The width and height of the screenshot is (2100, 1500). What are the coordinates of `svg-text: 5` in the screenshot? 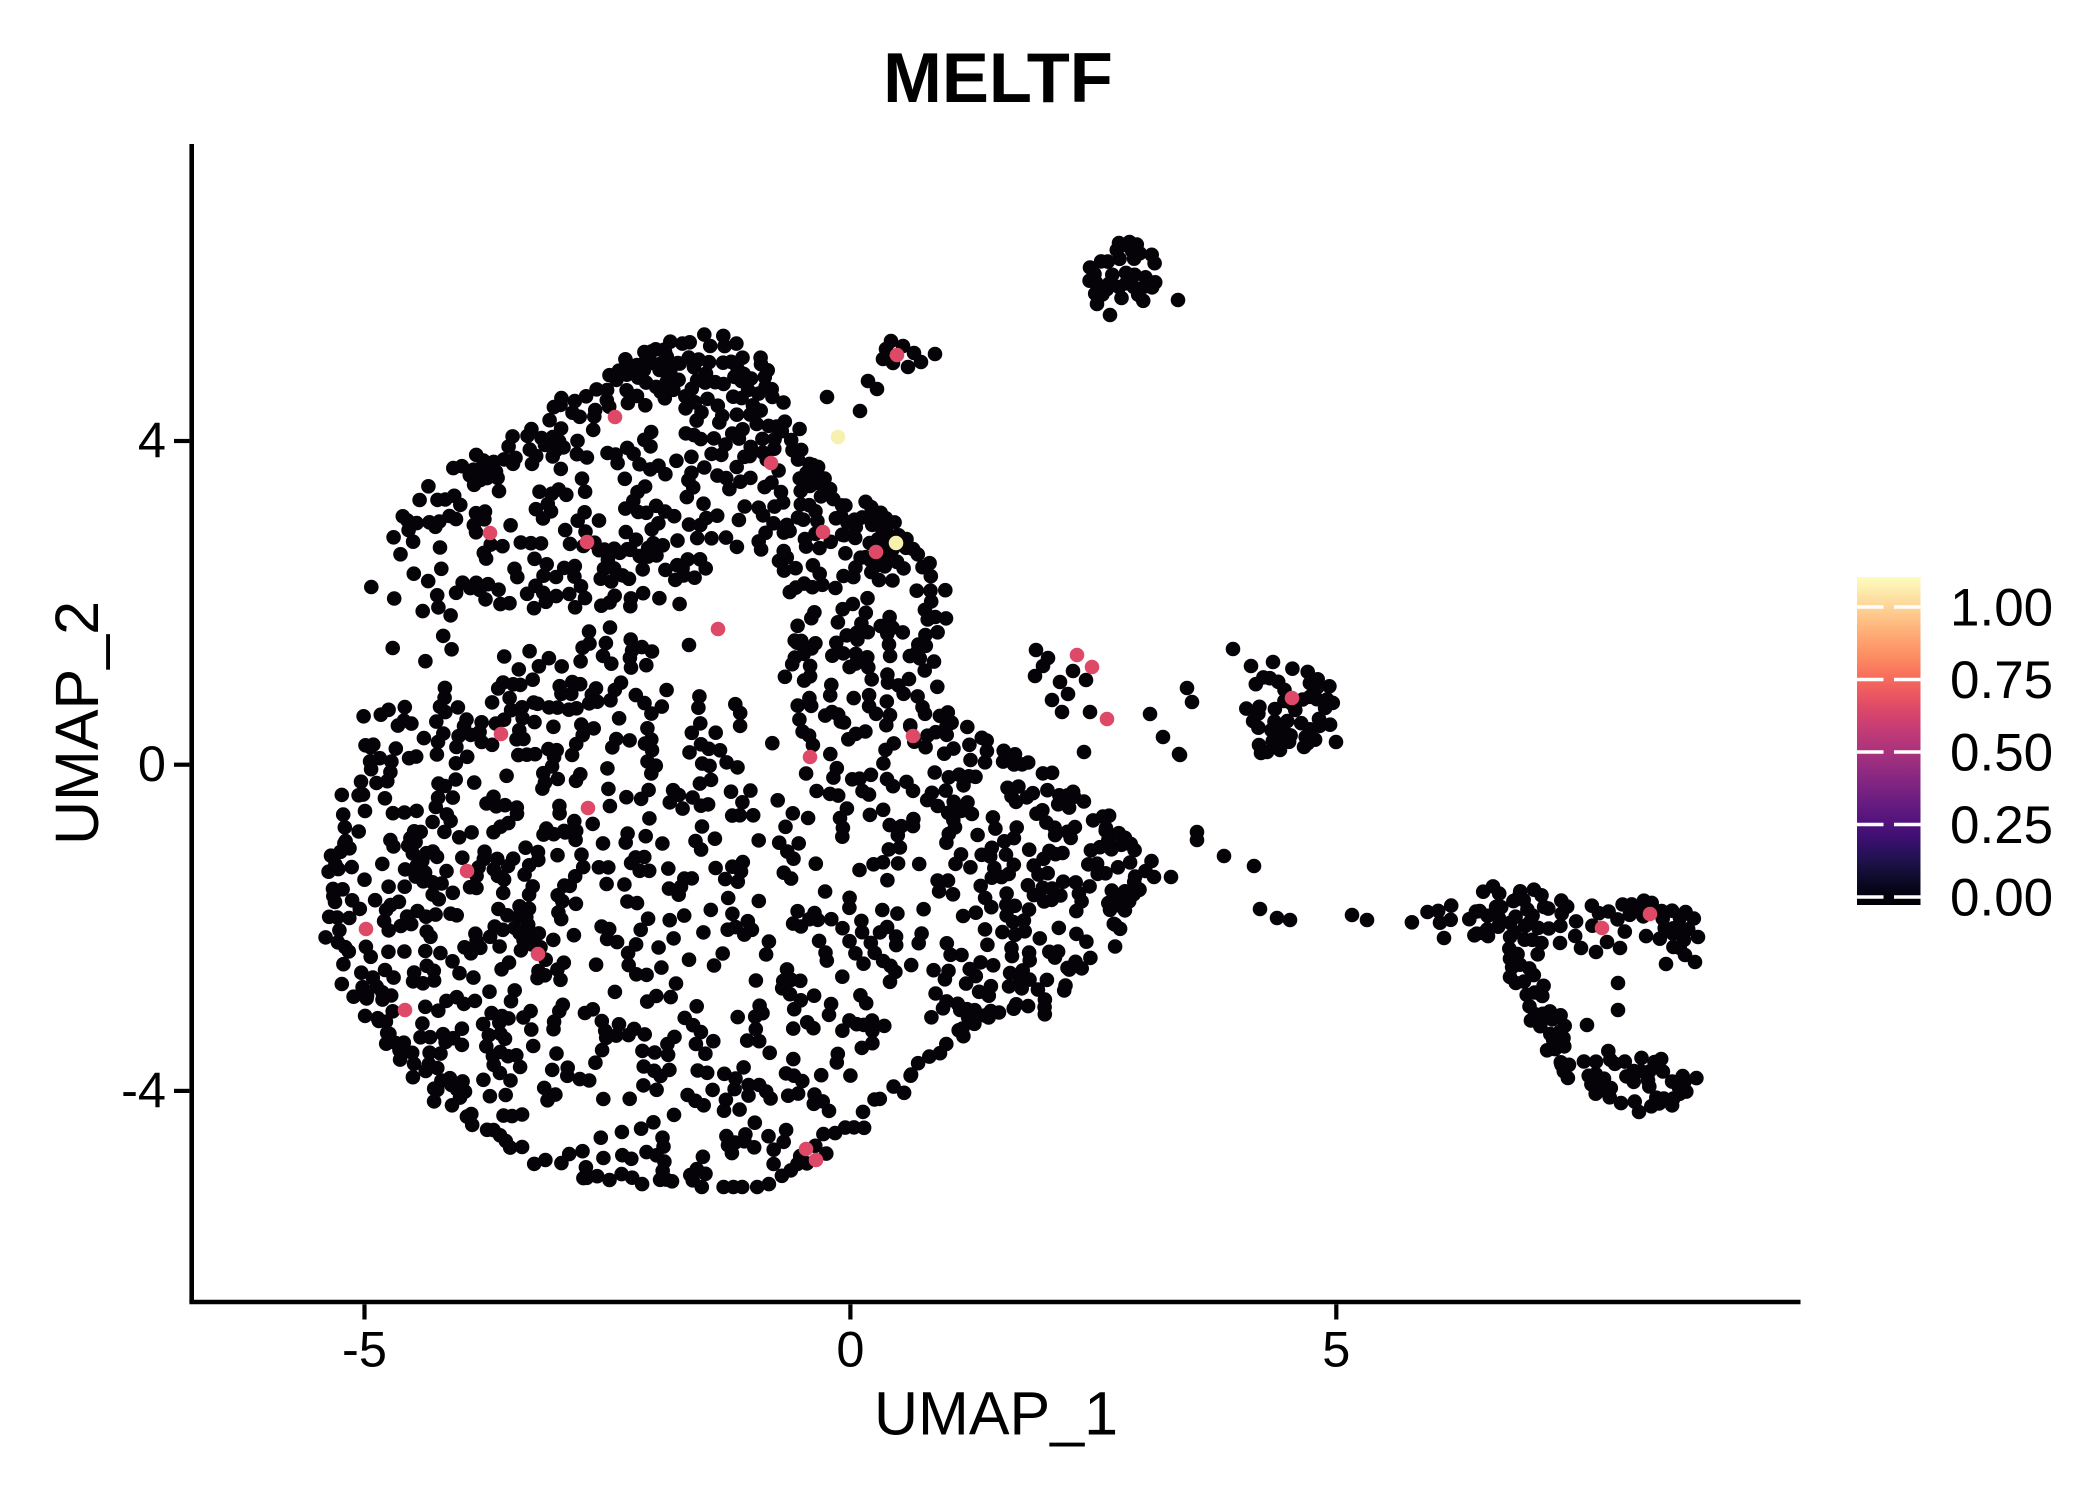 It's located at (1336, 1348).